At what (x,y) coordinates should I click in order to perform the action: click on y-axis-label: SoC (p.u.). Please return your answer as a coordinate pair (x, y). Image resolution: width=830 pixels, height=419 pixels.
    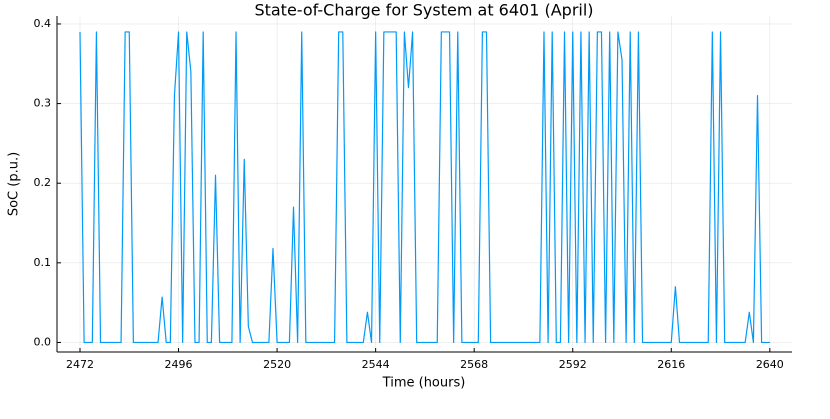
    Looking at the image, I should click on (14, 184).